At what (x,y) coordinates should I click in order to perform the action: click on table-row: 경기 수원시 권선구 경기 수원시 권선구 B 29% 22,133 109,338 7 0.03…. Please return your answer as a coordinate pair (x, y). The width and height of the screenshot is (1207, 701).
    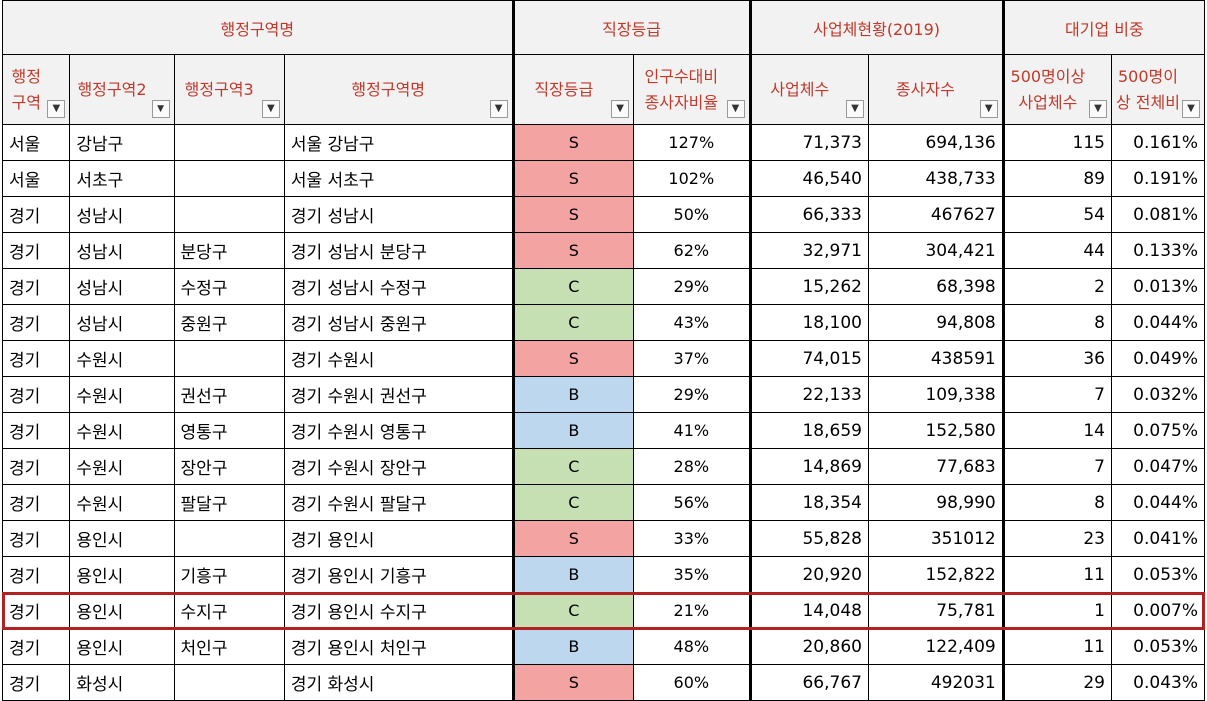
    Looking at the image, I should click on (603, 394).